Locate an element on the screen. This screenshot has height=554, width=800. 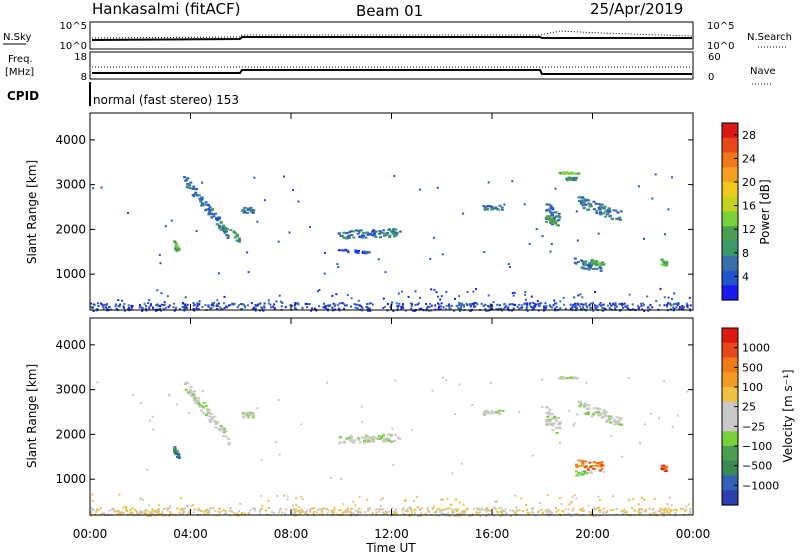
nave-tick-bottom: 0 is located at coordinates (711, 77).